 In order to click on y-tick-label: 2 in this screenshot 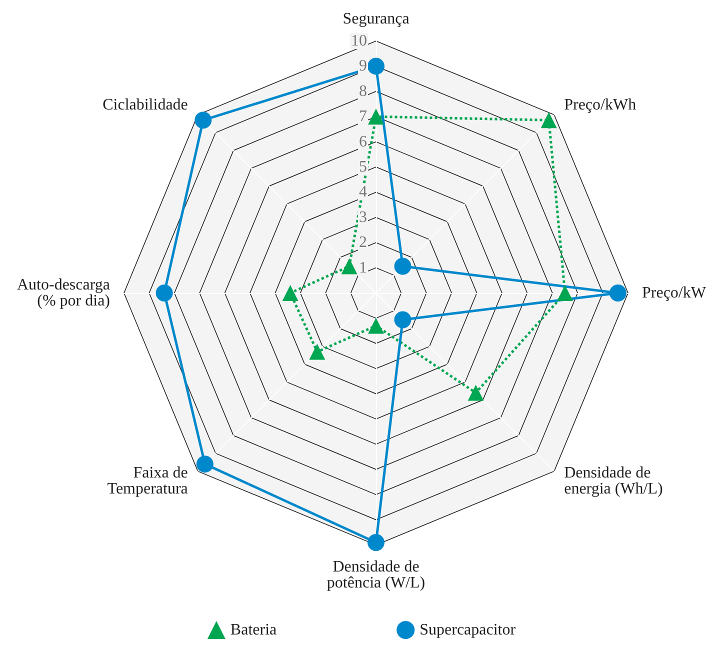, I will do `click(363, 243)`.